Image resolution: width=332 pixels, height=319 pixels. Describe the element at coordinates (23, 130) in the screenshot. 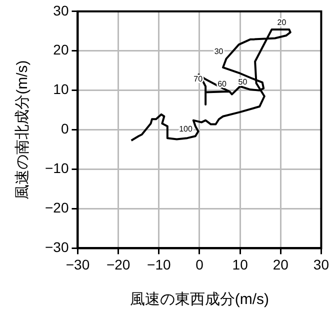

I see `y-axis-title: 風速の南北成分(m/s)` at that location.